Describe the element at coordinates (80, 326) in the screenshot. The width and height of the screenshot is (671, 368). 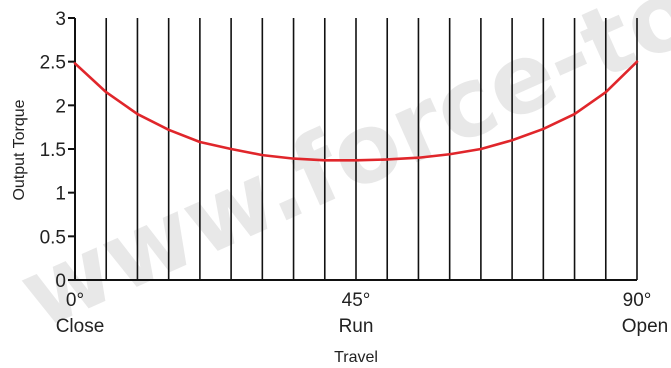
I see `x-tick-sublabel: Close` at that location.